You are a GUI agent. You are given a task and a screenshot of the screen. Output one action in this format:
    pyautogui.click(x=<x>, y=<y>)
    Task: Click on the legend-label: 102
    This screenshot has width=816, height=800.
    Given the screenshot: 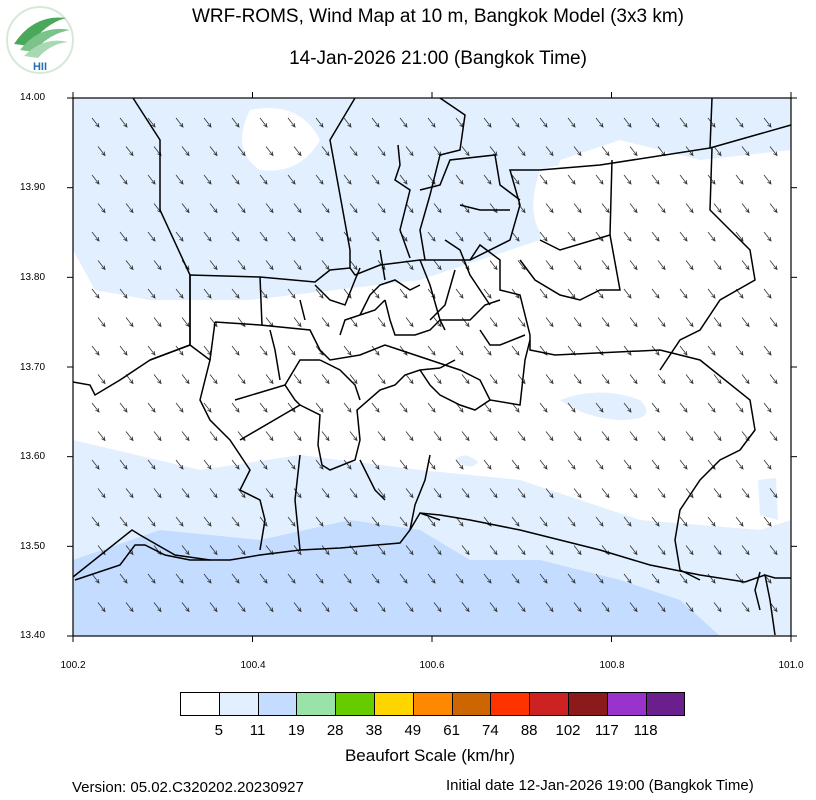 What is the action you would take?
    pyautogui.click(x=568, y=730)
    